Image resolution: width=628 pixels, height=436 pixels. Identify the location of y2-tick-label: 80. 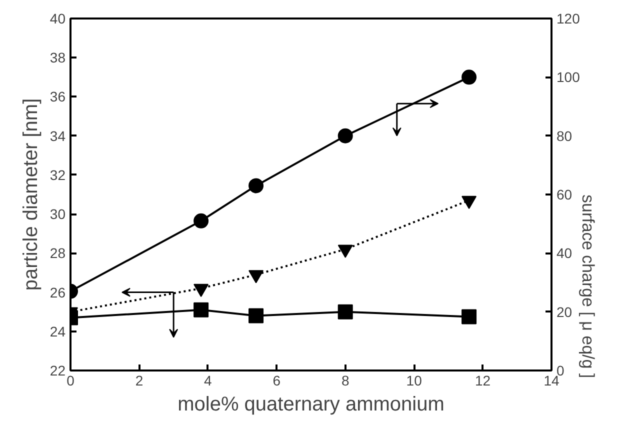
(564, 136).